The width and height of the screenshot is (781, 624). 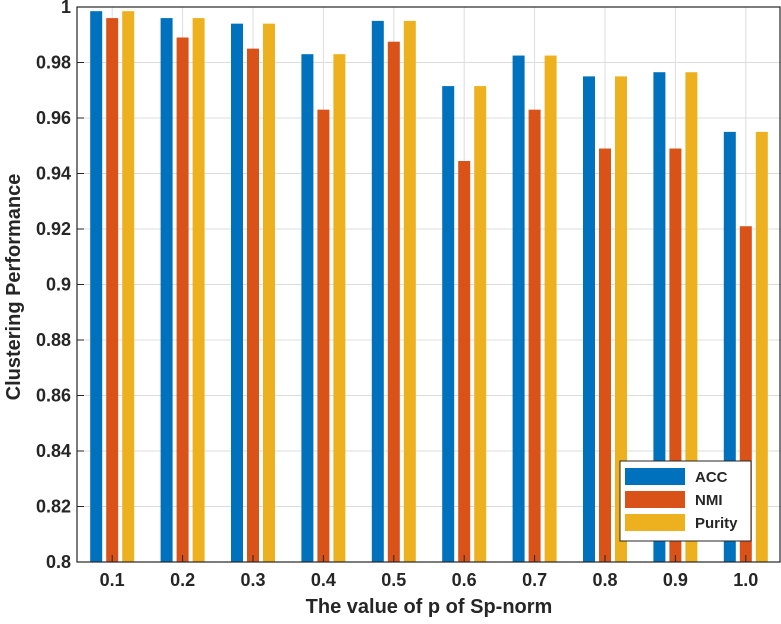 I want to click on y-axis-title: Clustering Performance, so click(x=14, y=287).